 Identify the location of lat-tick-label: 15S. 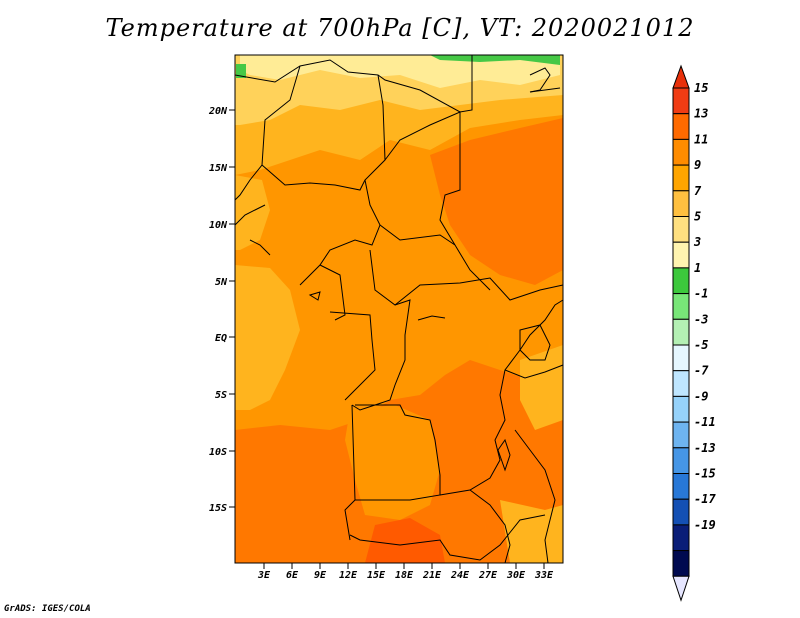
(218, 508).